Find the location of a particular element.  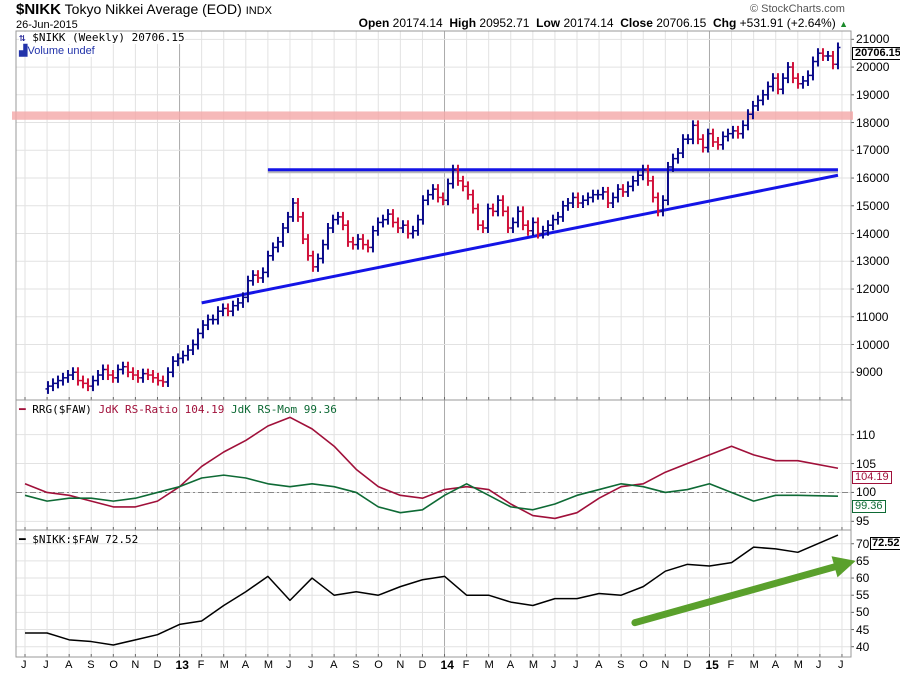

trend-arrow-head is located at coordinates (843, 567).